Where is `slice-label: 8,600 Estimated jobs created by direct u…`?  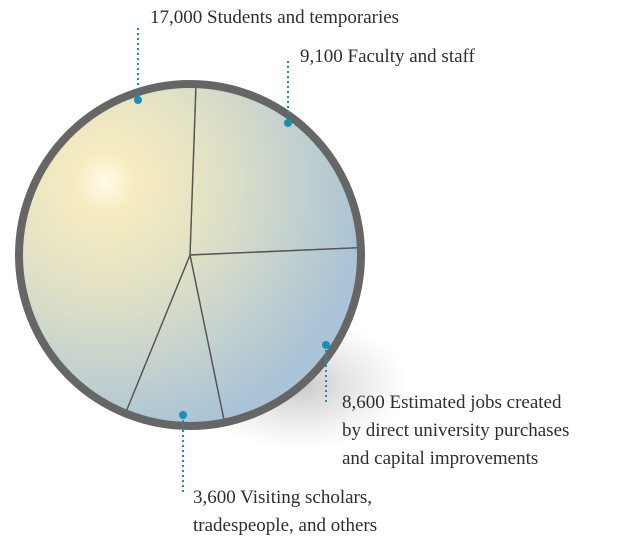 slice-label: 8,600 Estimated jobs created by direct u… is located at coordinates (455, 431).